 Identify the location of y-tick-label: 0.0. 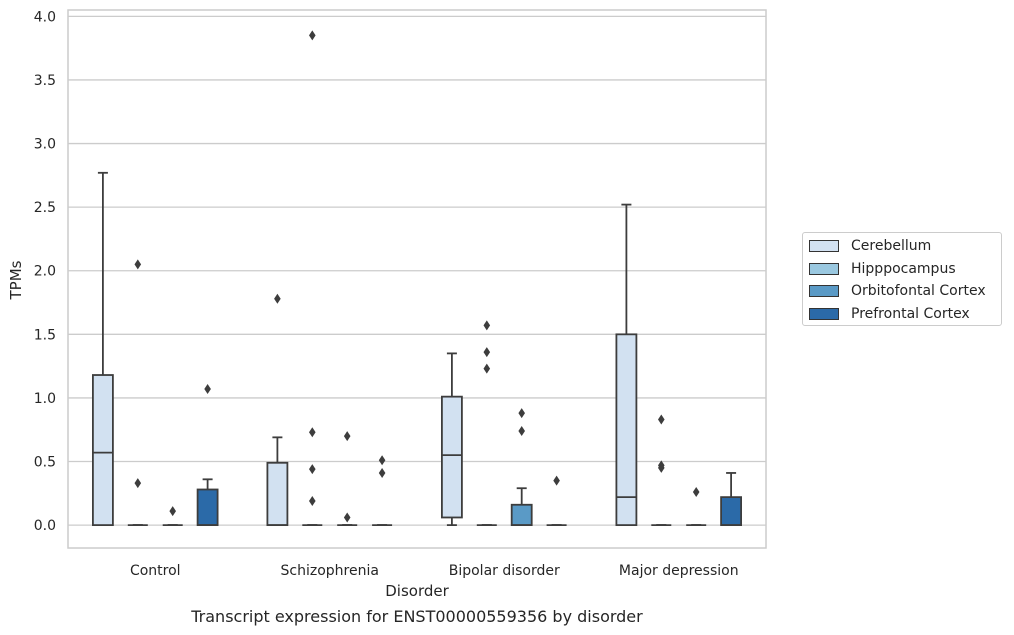
(45, 526).